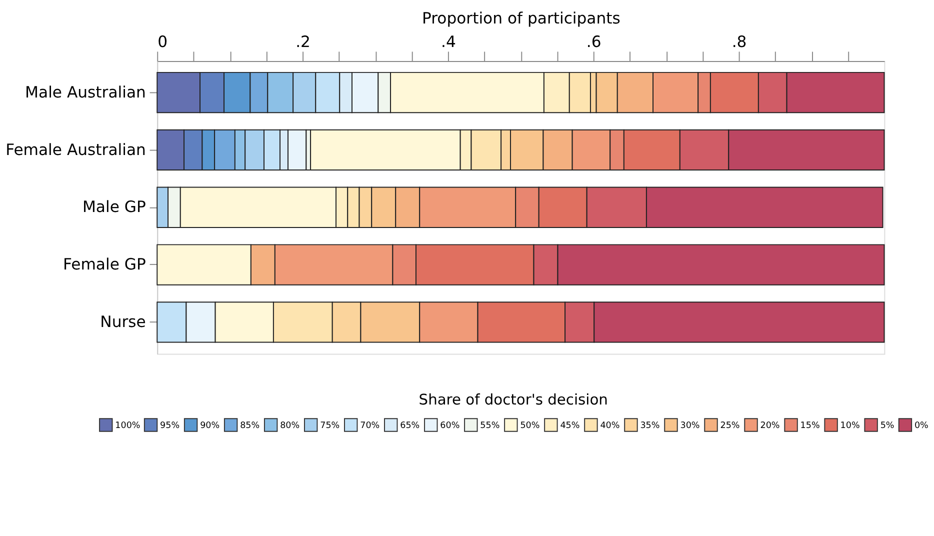 This screenshot has width=934, height=536. I want to click on legend-label: 65%, so click(410, 425).